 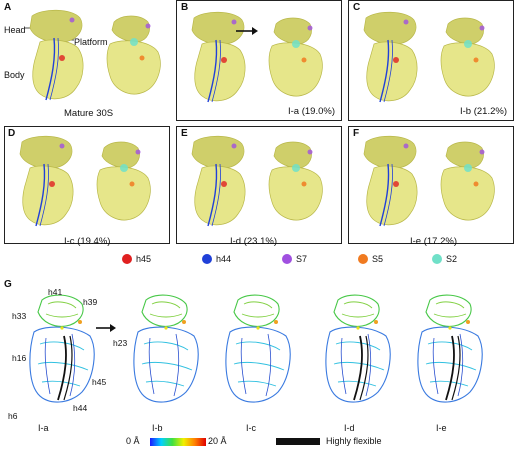 I want to click on helix-label-h39: h39, so click(x=90, y=302).